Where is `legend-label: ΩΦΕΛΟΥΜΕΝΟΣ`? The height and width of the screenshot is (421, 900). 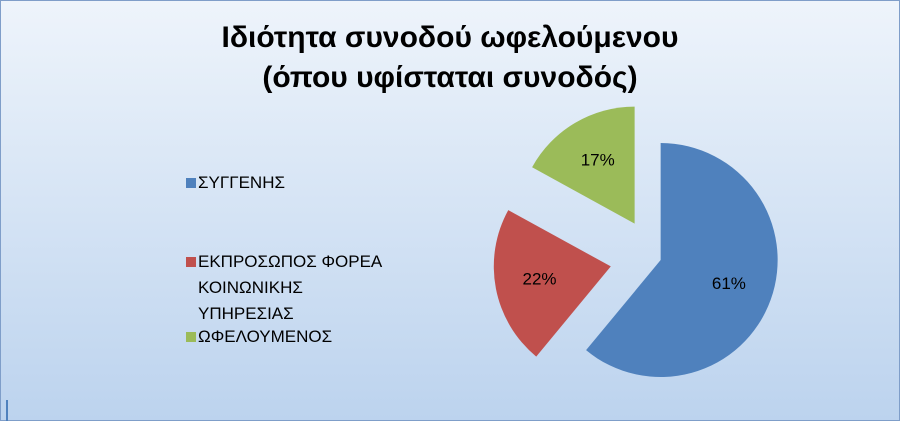 legend-label: ΩΦΕΛΟΥΜΕΝΟΣ is located at coordinates (265, 336).